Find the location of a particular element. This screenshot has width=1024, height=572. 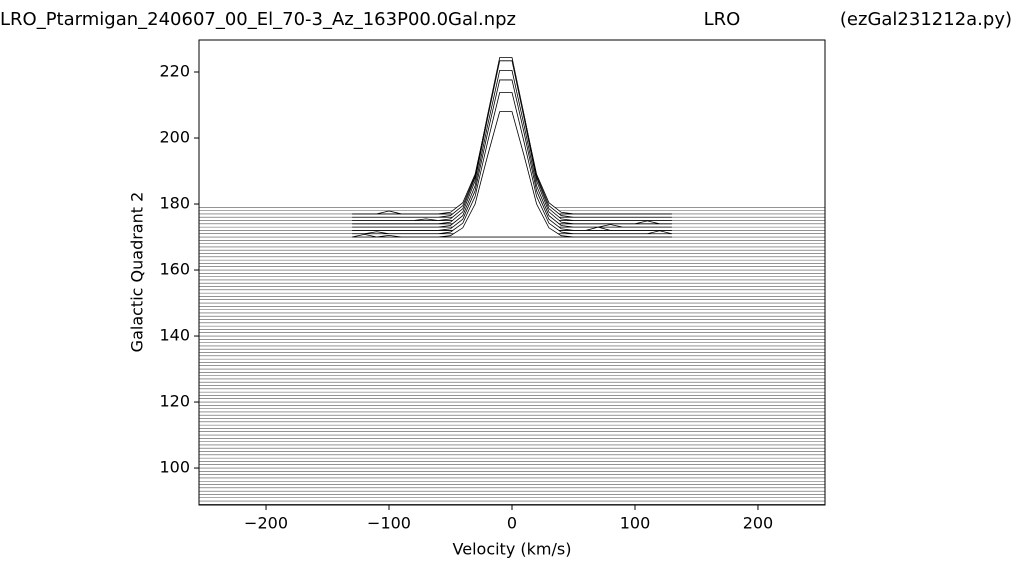

y-tick-label: 180 is located at coordinates (174, 203).